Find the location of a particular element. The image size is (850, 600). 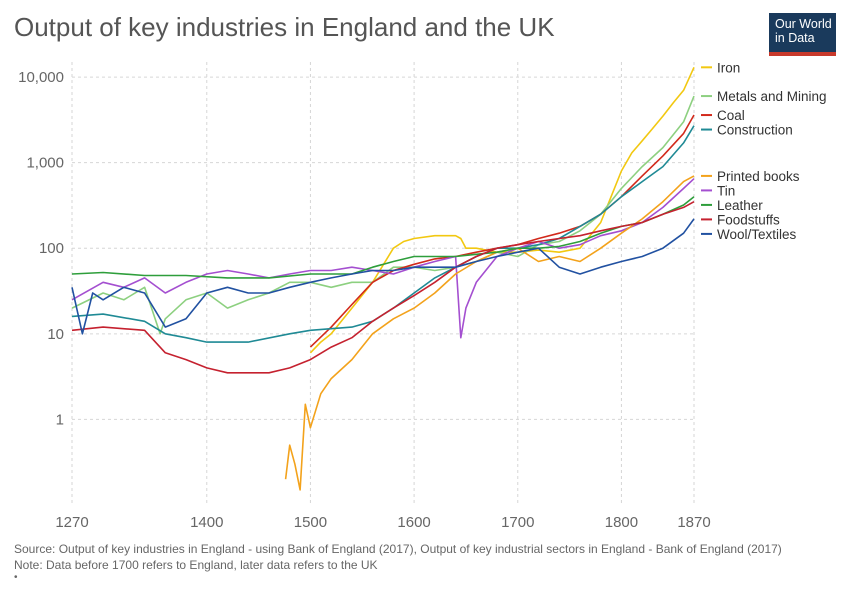

legend-label: Metals and Mining is located at coordinates (772, 96).